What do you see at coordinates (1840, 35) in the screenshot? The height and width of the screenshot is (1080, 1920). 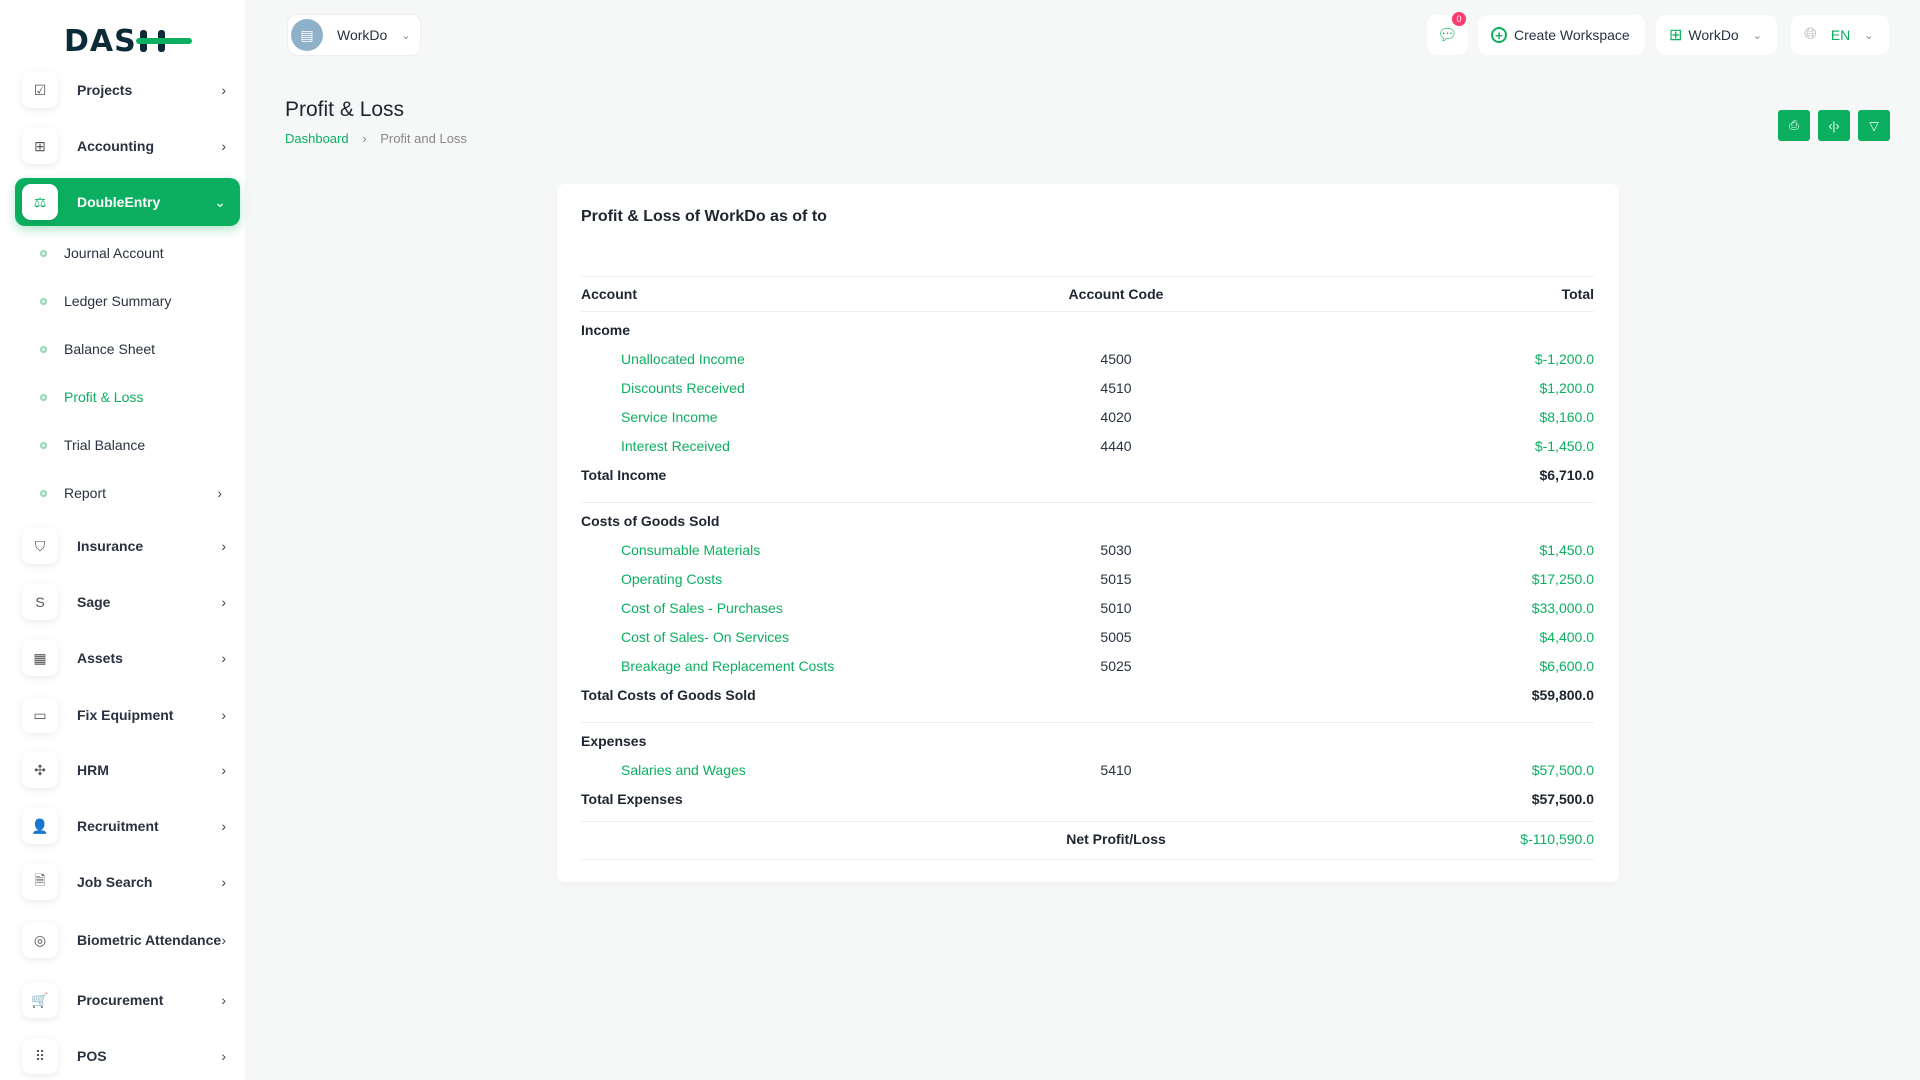 I see `language-selector: 🌐︎ EN ⌄` at bounding box center [1840, 35].